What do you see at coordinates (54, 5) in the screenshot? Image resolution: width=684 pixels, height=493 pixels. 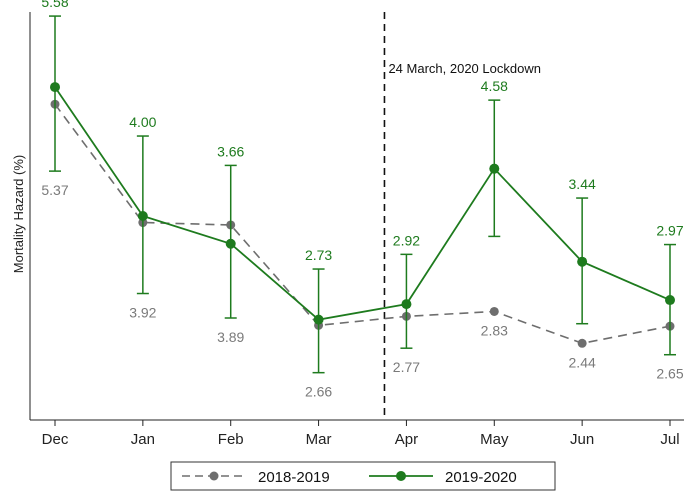 I see `data-label-2019-2020: 5.58` at bounding box center [54, 5].